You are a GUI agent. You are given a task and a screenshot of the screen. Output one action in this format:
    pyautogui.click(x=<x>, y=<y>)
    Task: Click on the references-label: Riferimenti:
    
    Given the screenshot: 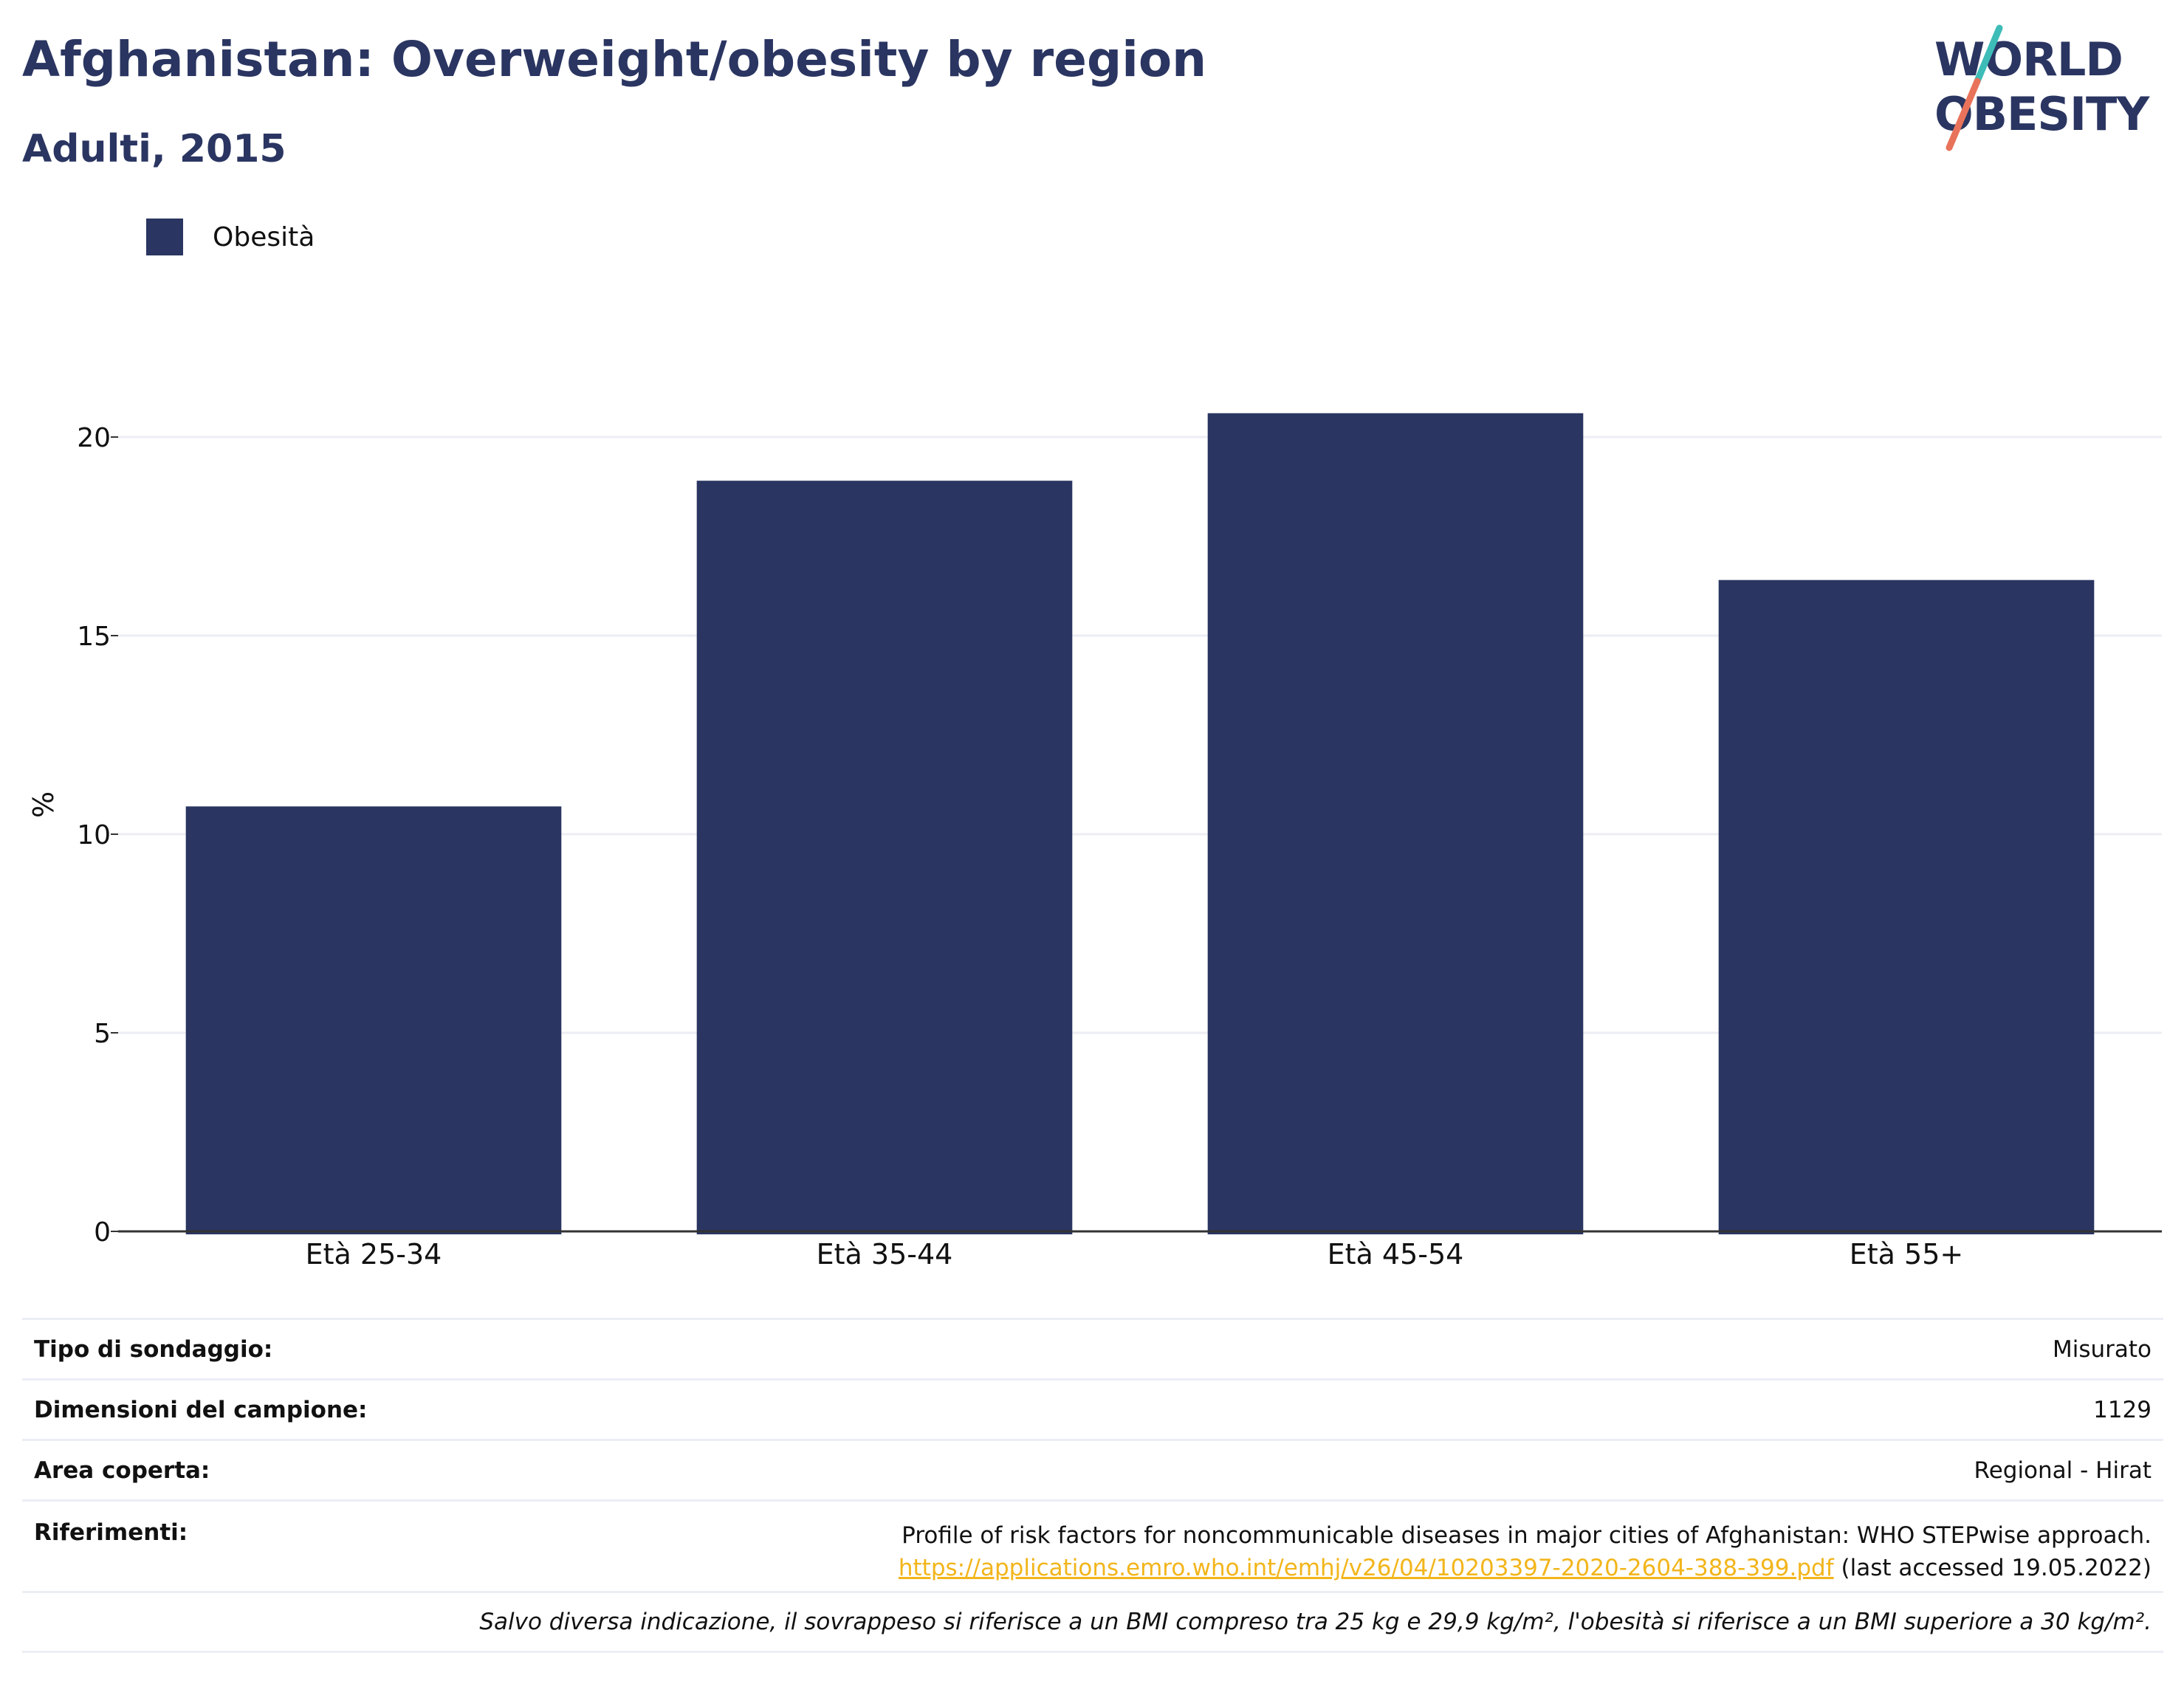 What is the action you would take?
    pyautogui.click(x=111, y=1533)
    